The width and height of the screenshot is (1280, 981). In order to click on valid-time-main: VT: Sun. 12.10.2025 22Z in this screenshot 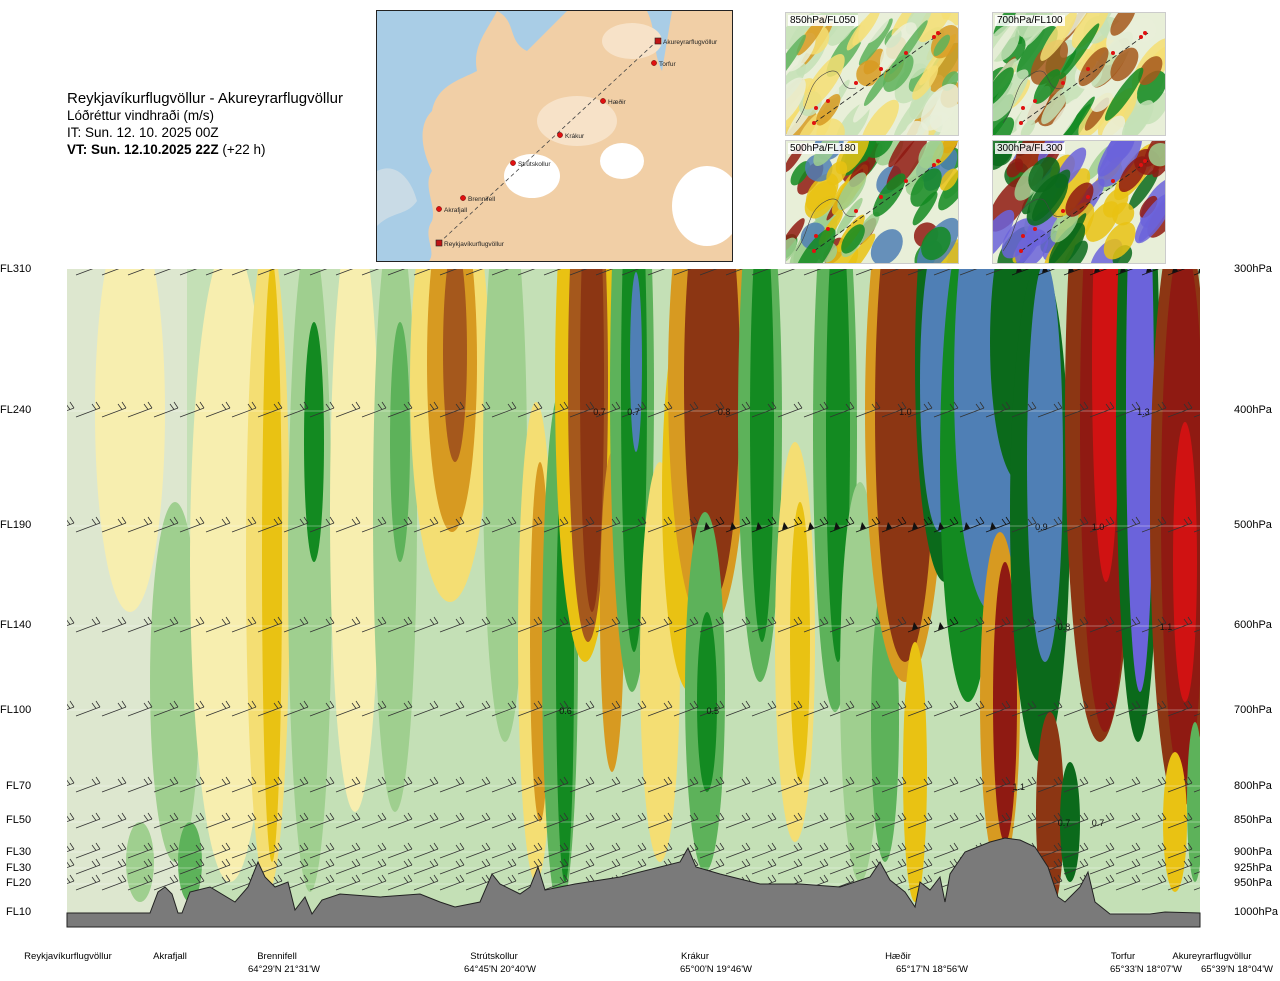, I will do `click(143, 149)`.